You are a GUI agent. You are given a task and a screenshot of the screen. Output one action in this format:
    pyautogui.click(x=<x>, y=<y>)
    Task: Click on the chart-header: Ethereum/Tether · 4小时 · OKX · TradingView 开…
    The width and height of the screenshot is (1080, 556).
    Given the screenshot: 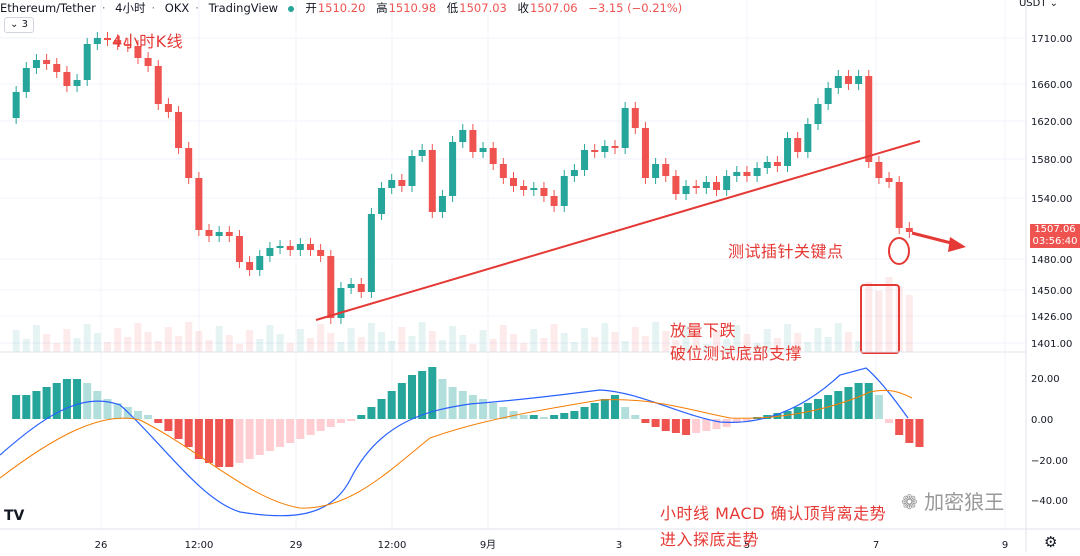 What is the action you would take?
    pyautogui.click(x=341, y=8)
    